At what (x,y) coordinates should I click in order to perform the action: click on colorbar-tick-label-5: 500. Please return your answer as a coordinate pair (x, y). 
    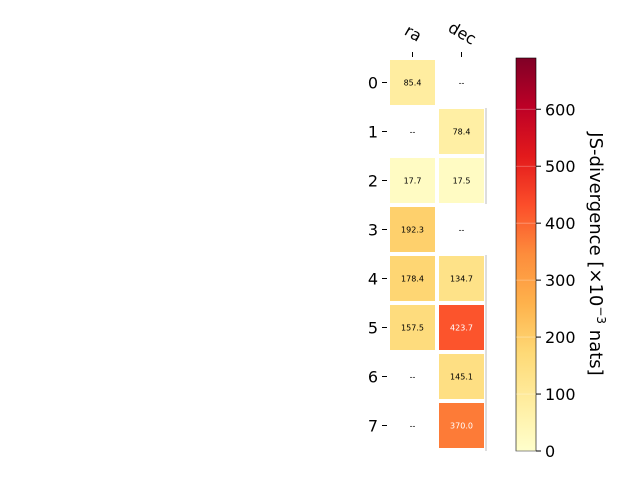
    Looking at the image, I should click on (560, 166).